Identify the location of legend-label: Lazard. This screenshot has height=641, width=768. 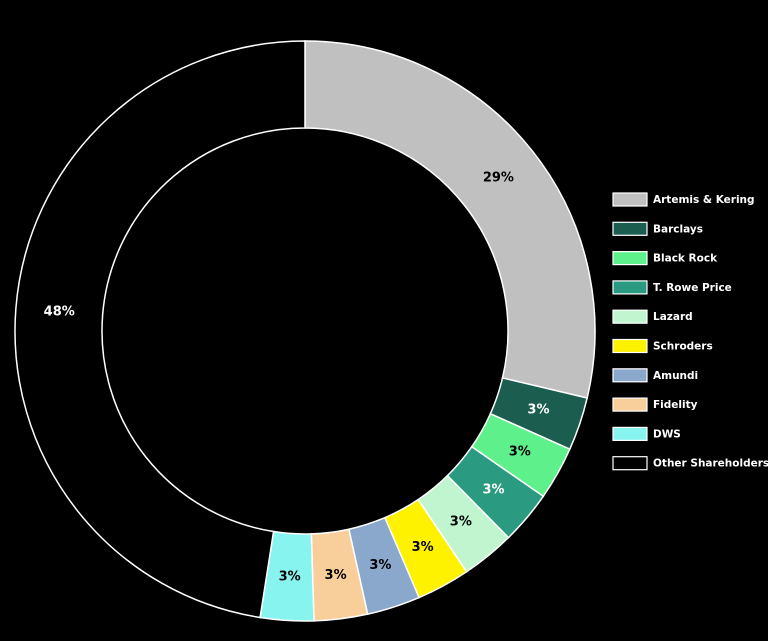
(673, 317).